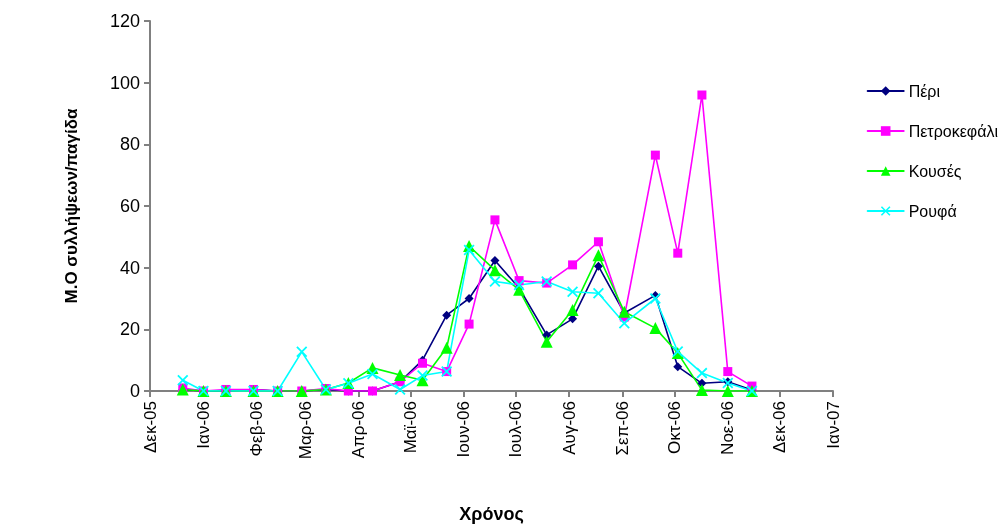 The image size is (1007, 531). What do you see at coordinates (932, 211) in the screenshot?
I see `legend-label: Ρουφά` at bounding box center [932, 211].